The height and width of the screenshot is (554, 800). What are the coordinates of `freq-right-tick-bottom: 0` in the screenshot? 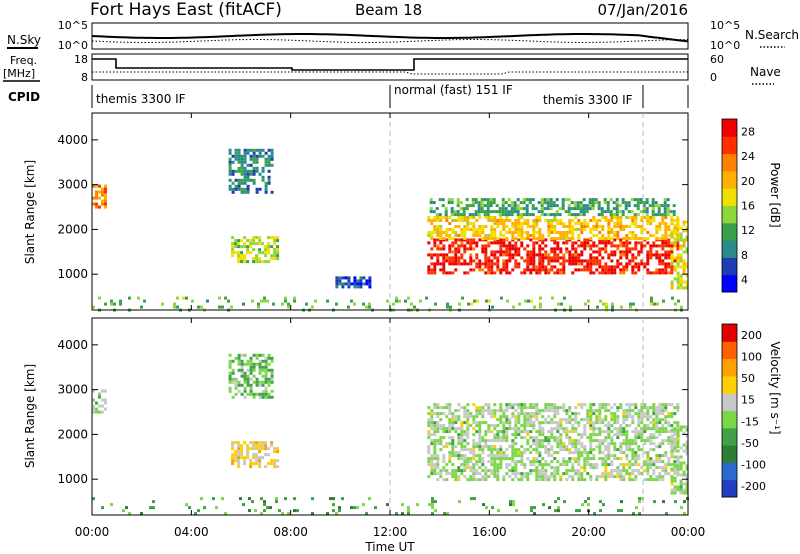 It's located at (713, 77).